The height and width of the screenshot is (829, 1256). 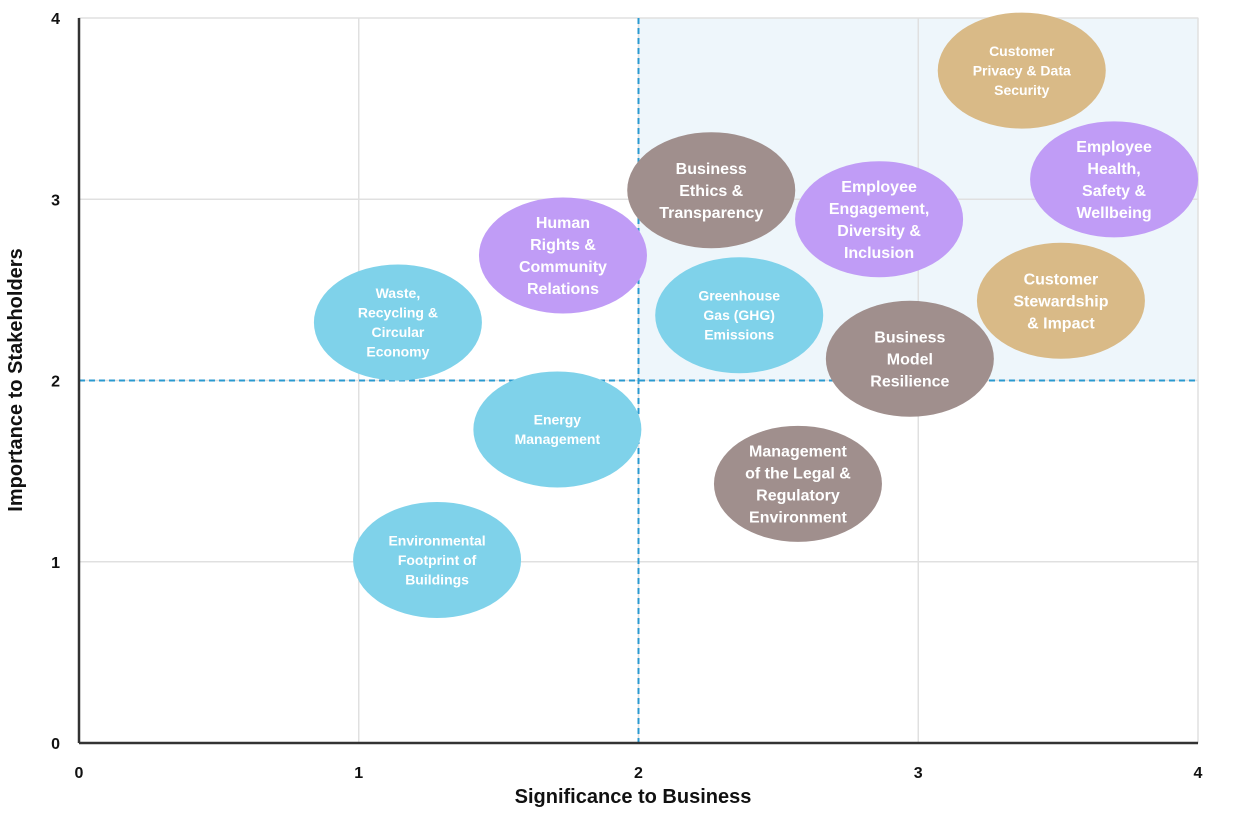 I want to click on x-tick-label: 0, so click(x=79, y=773).